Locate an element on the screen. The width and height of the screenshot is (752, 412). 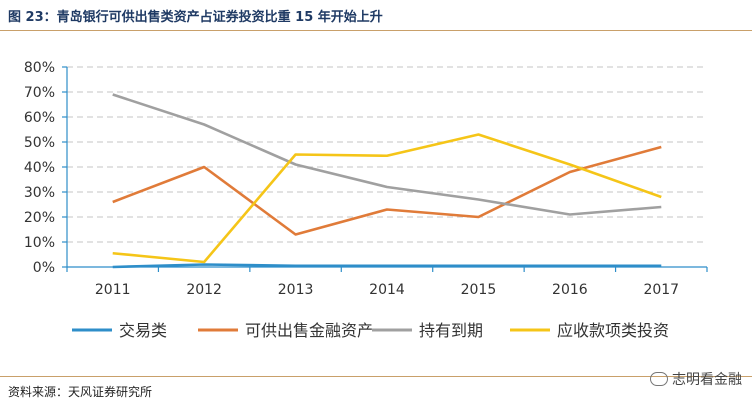
title-divider is located at coordinates (376, 30).